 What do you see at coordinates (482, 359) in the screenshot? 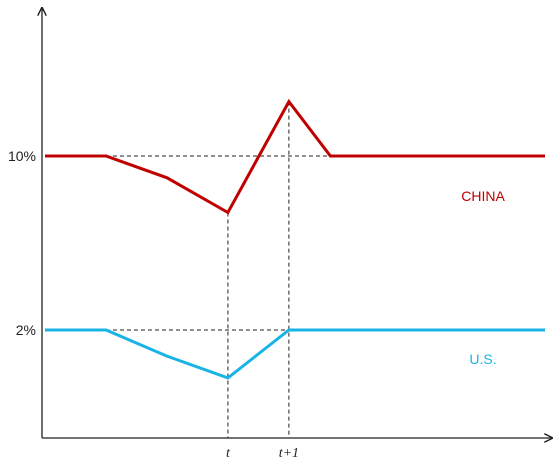
I see `series-label: U.S.` at bounding box center [482, 359].